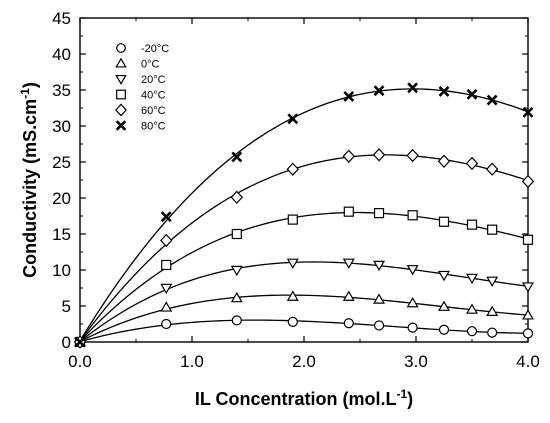 This screenshot has width=550, height=423. What do you see at coordinates (61, 162) in the screenshot?
I see `y-tick-label: 25` at bounding box center [61, 162].